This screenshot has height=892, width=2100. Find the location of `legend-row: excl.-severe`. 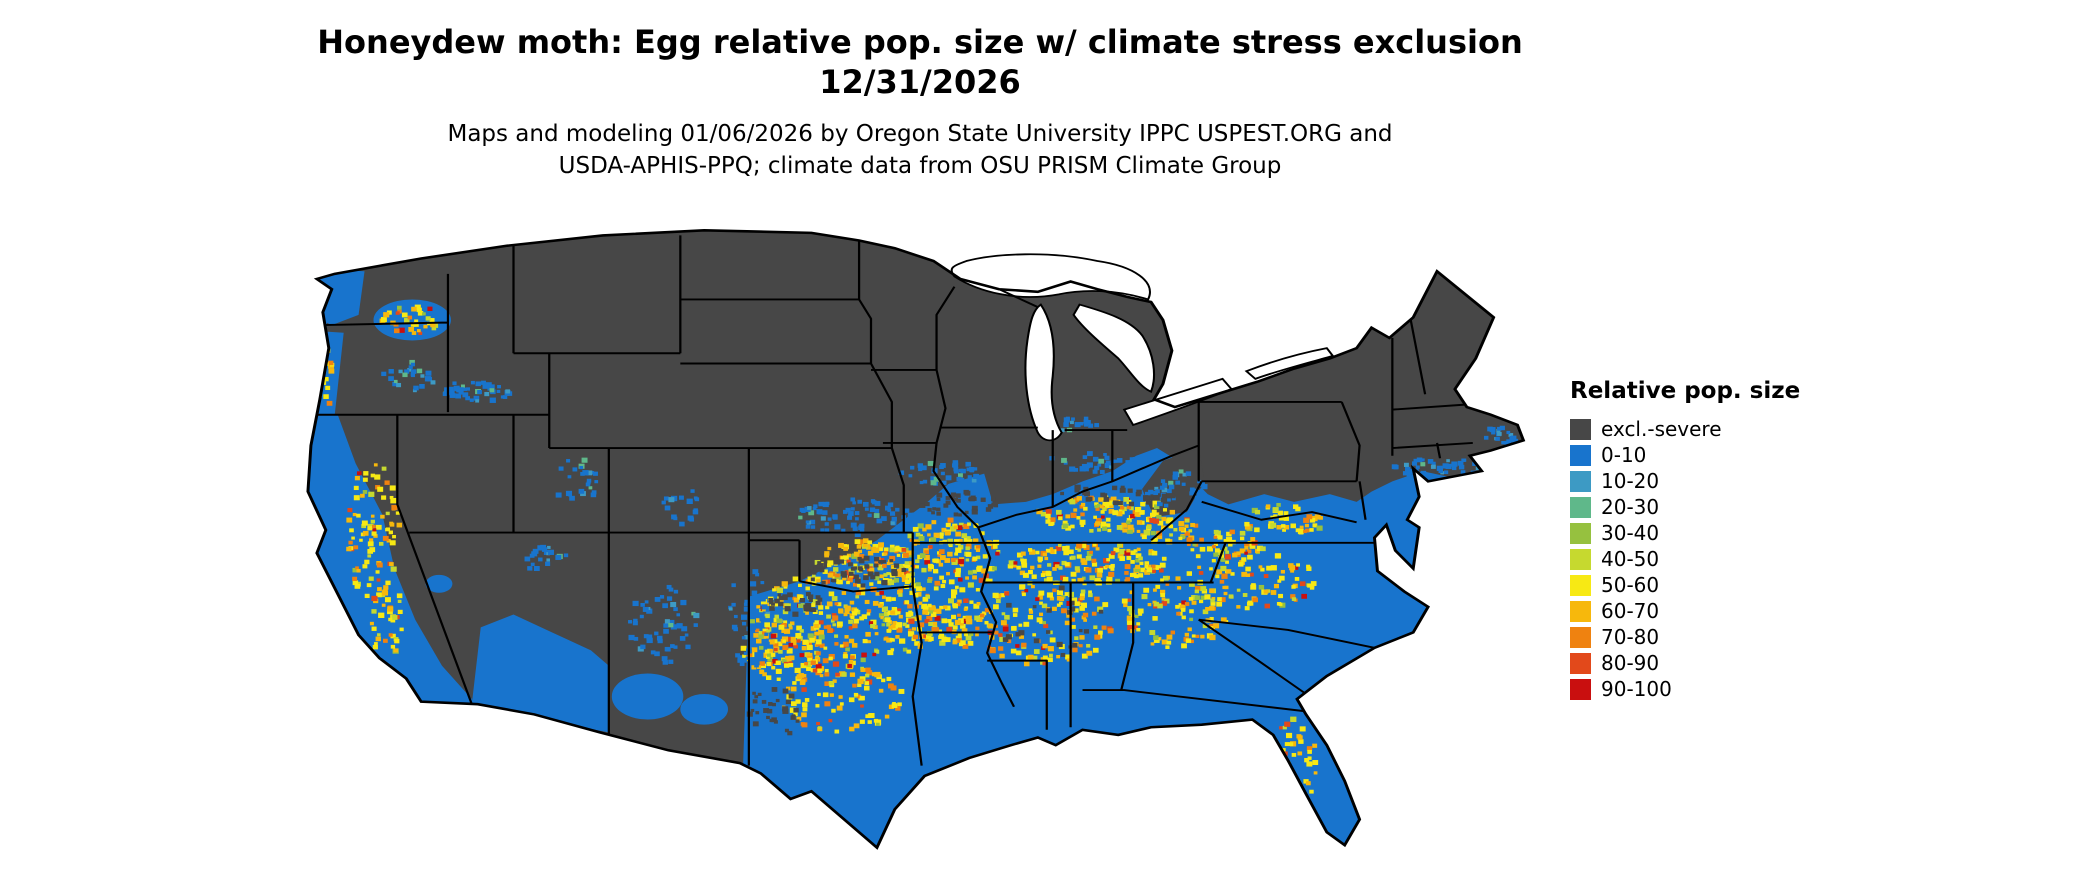

legend-row: excl.-severe is located at coordinates (1685, 429).